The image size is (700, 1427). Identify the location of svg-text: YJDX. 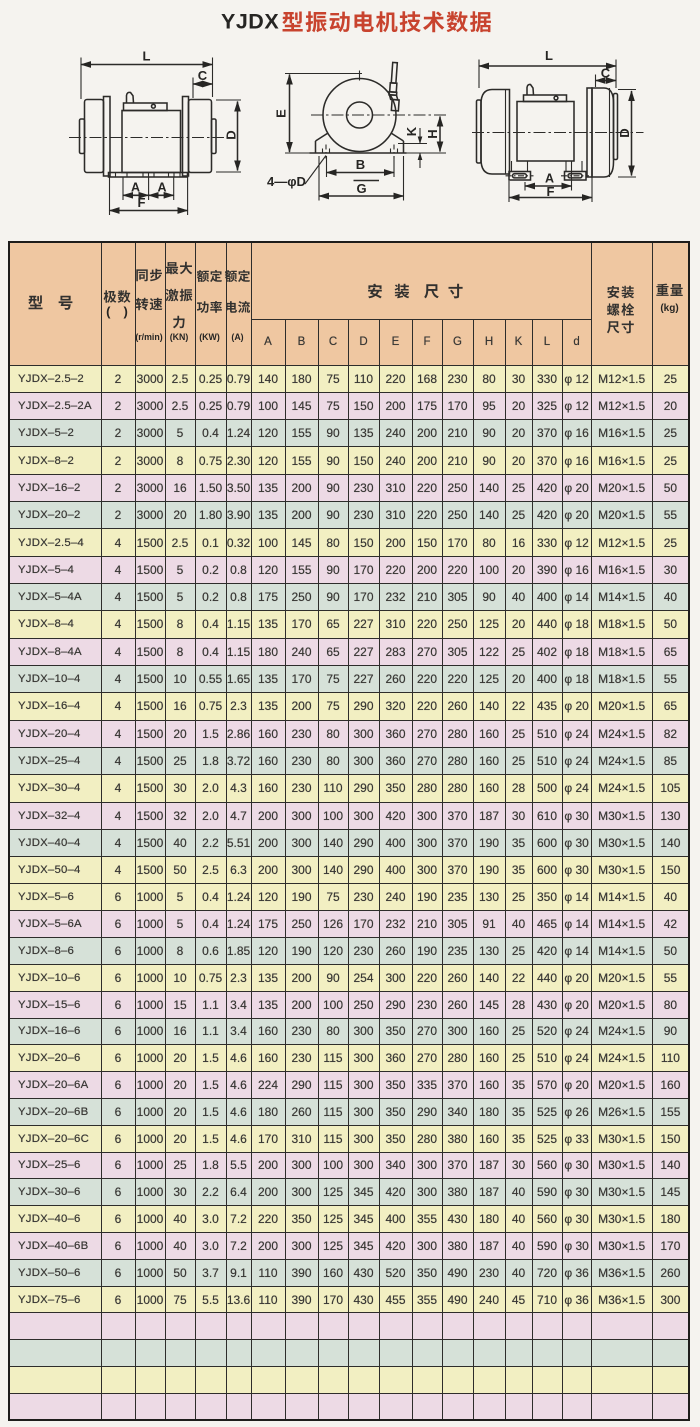
(250, 22).